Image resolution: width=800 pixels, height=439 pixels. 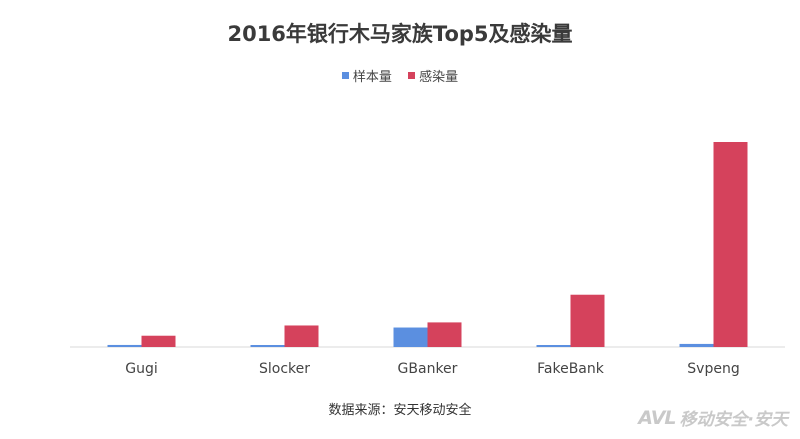 What do you see at coordinates (345, 75) in the screenshot?
I see `legend-swatch-sample` at bounding box center [345, 75].